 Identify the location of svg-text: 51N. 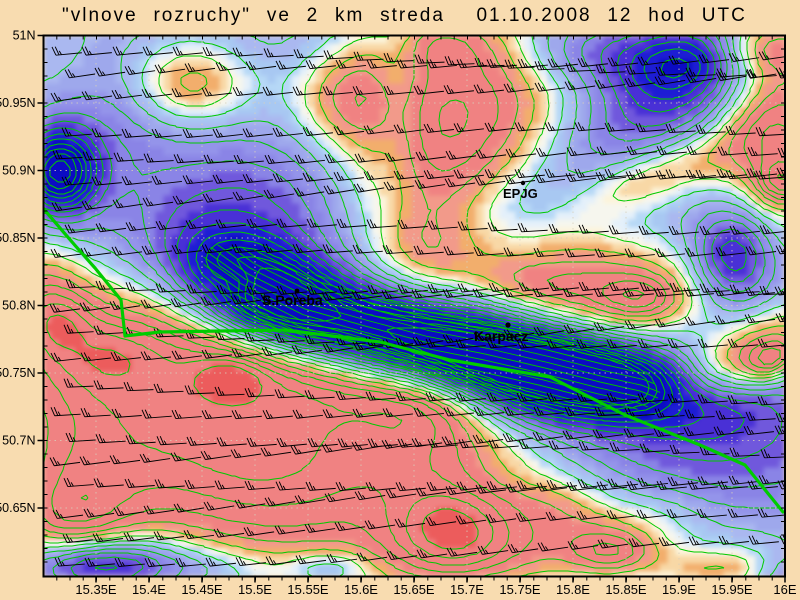
(24, 36).